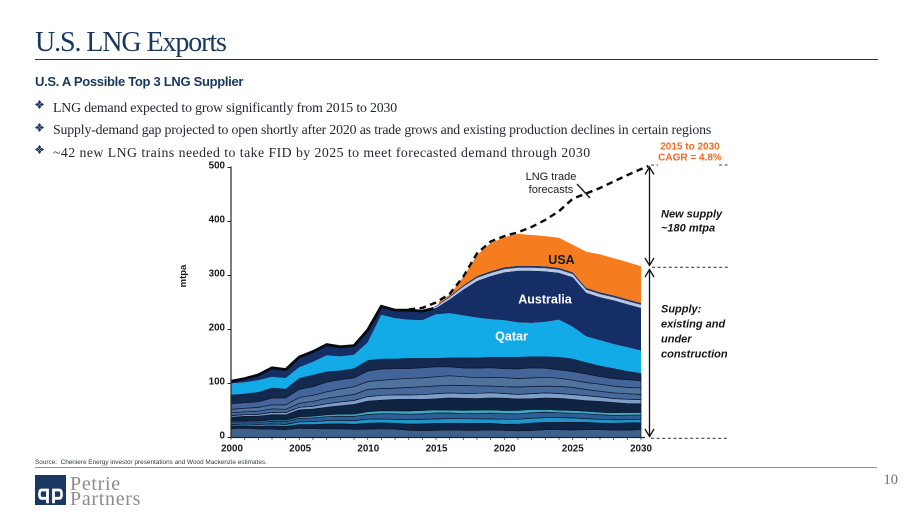 The height and width of the screenshot is (517, 912). What do you see at coordinates (217, 382) in the screenshot?
I see `svg-text: 100` at bounding box center [217, 382].